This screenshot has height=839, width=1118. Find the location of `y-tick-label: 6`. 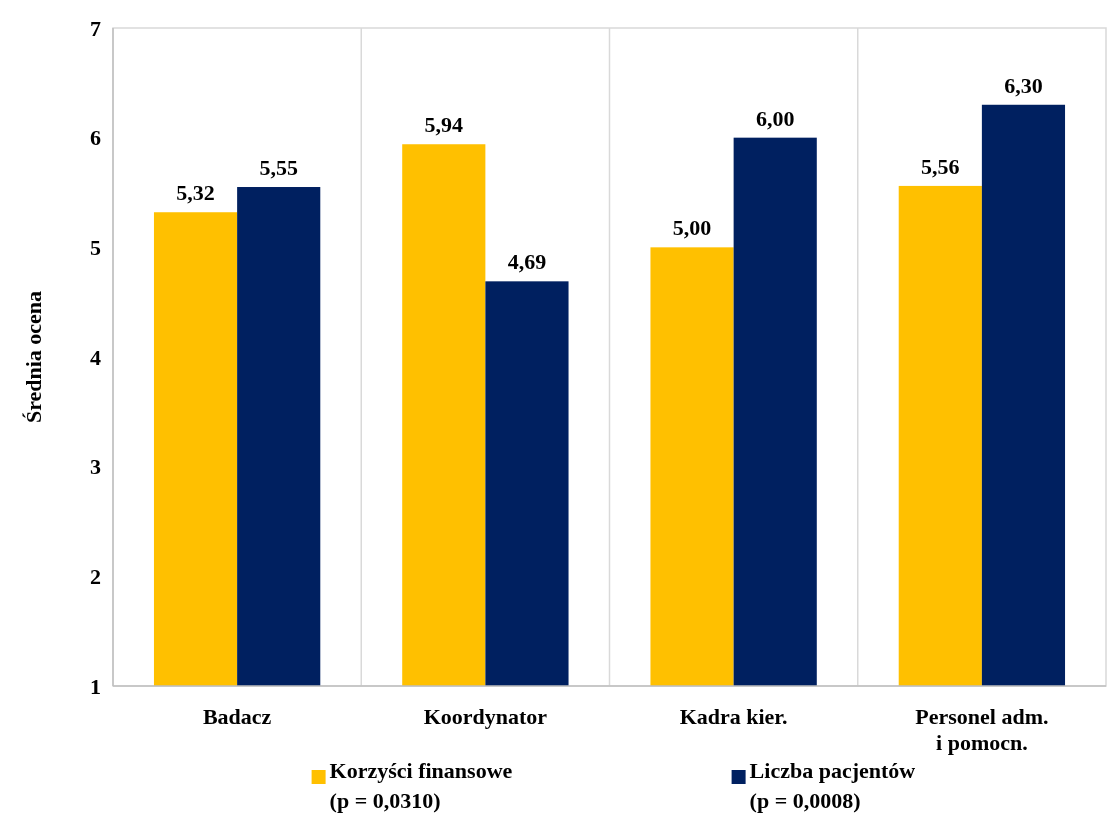

y-tick-label: 6 is located at coordinates (95, 138).